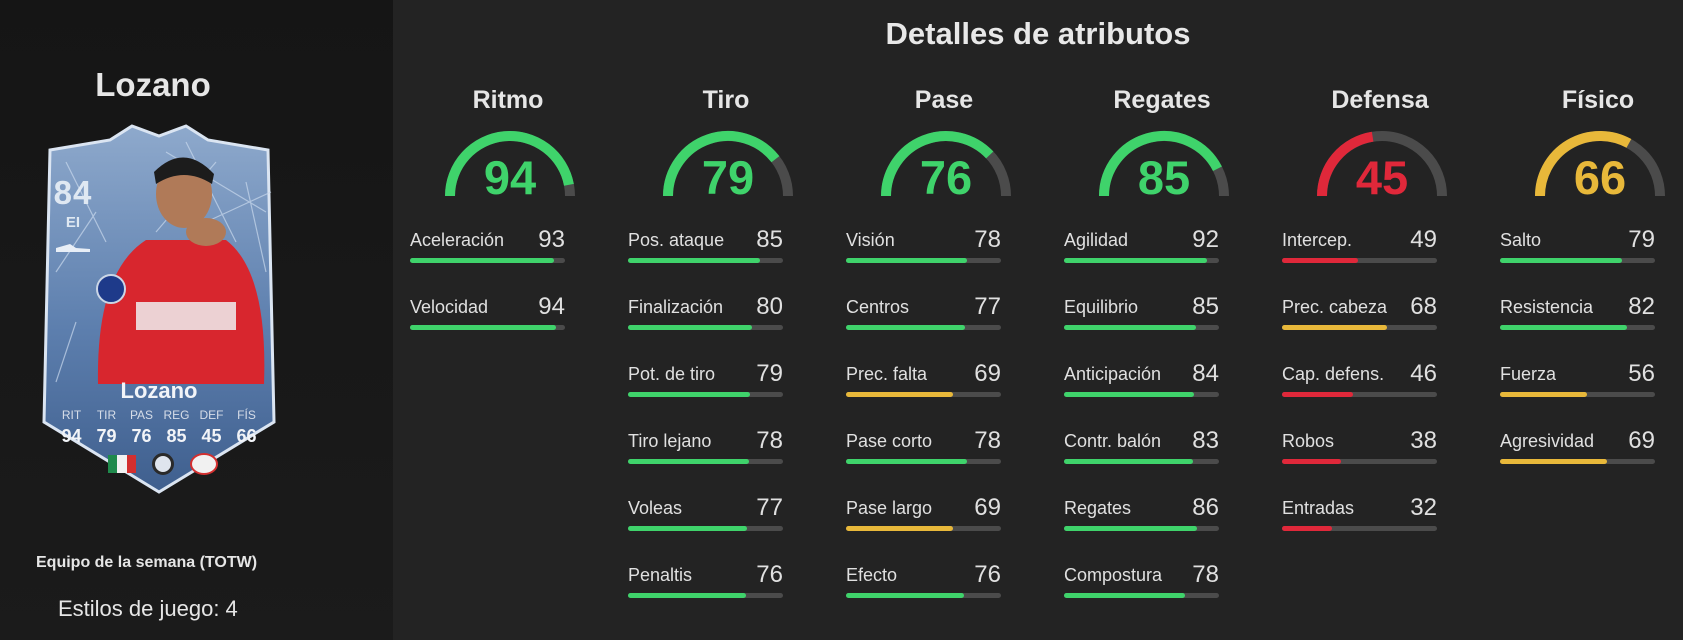 Image resolution: width=1683 pixels, height=640 pixels. I want to click on card-stat-value: 94, so click(71, 436).